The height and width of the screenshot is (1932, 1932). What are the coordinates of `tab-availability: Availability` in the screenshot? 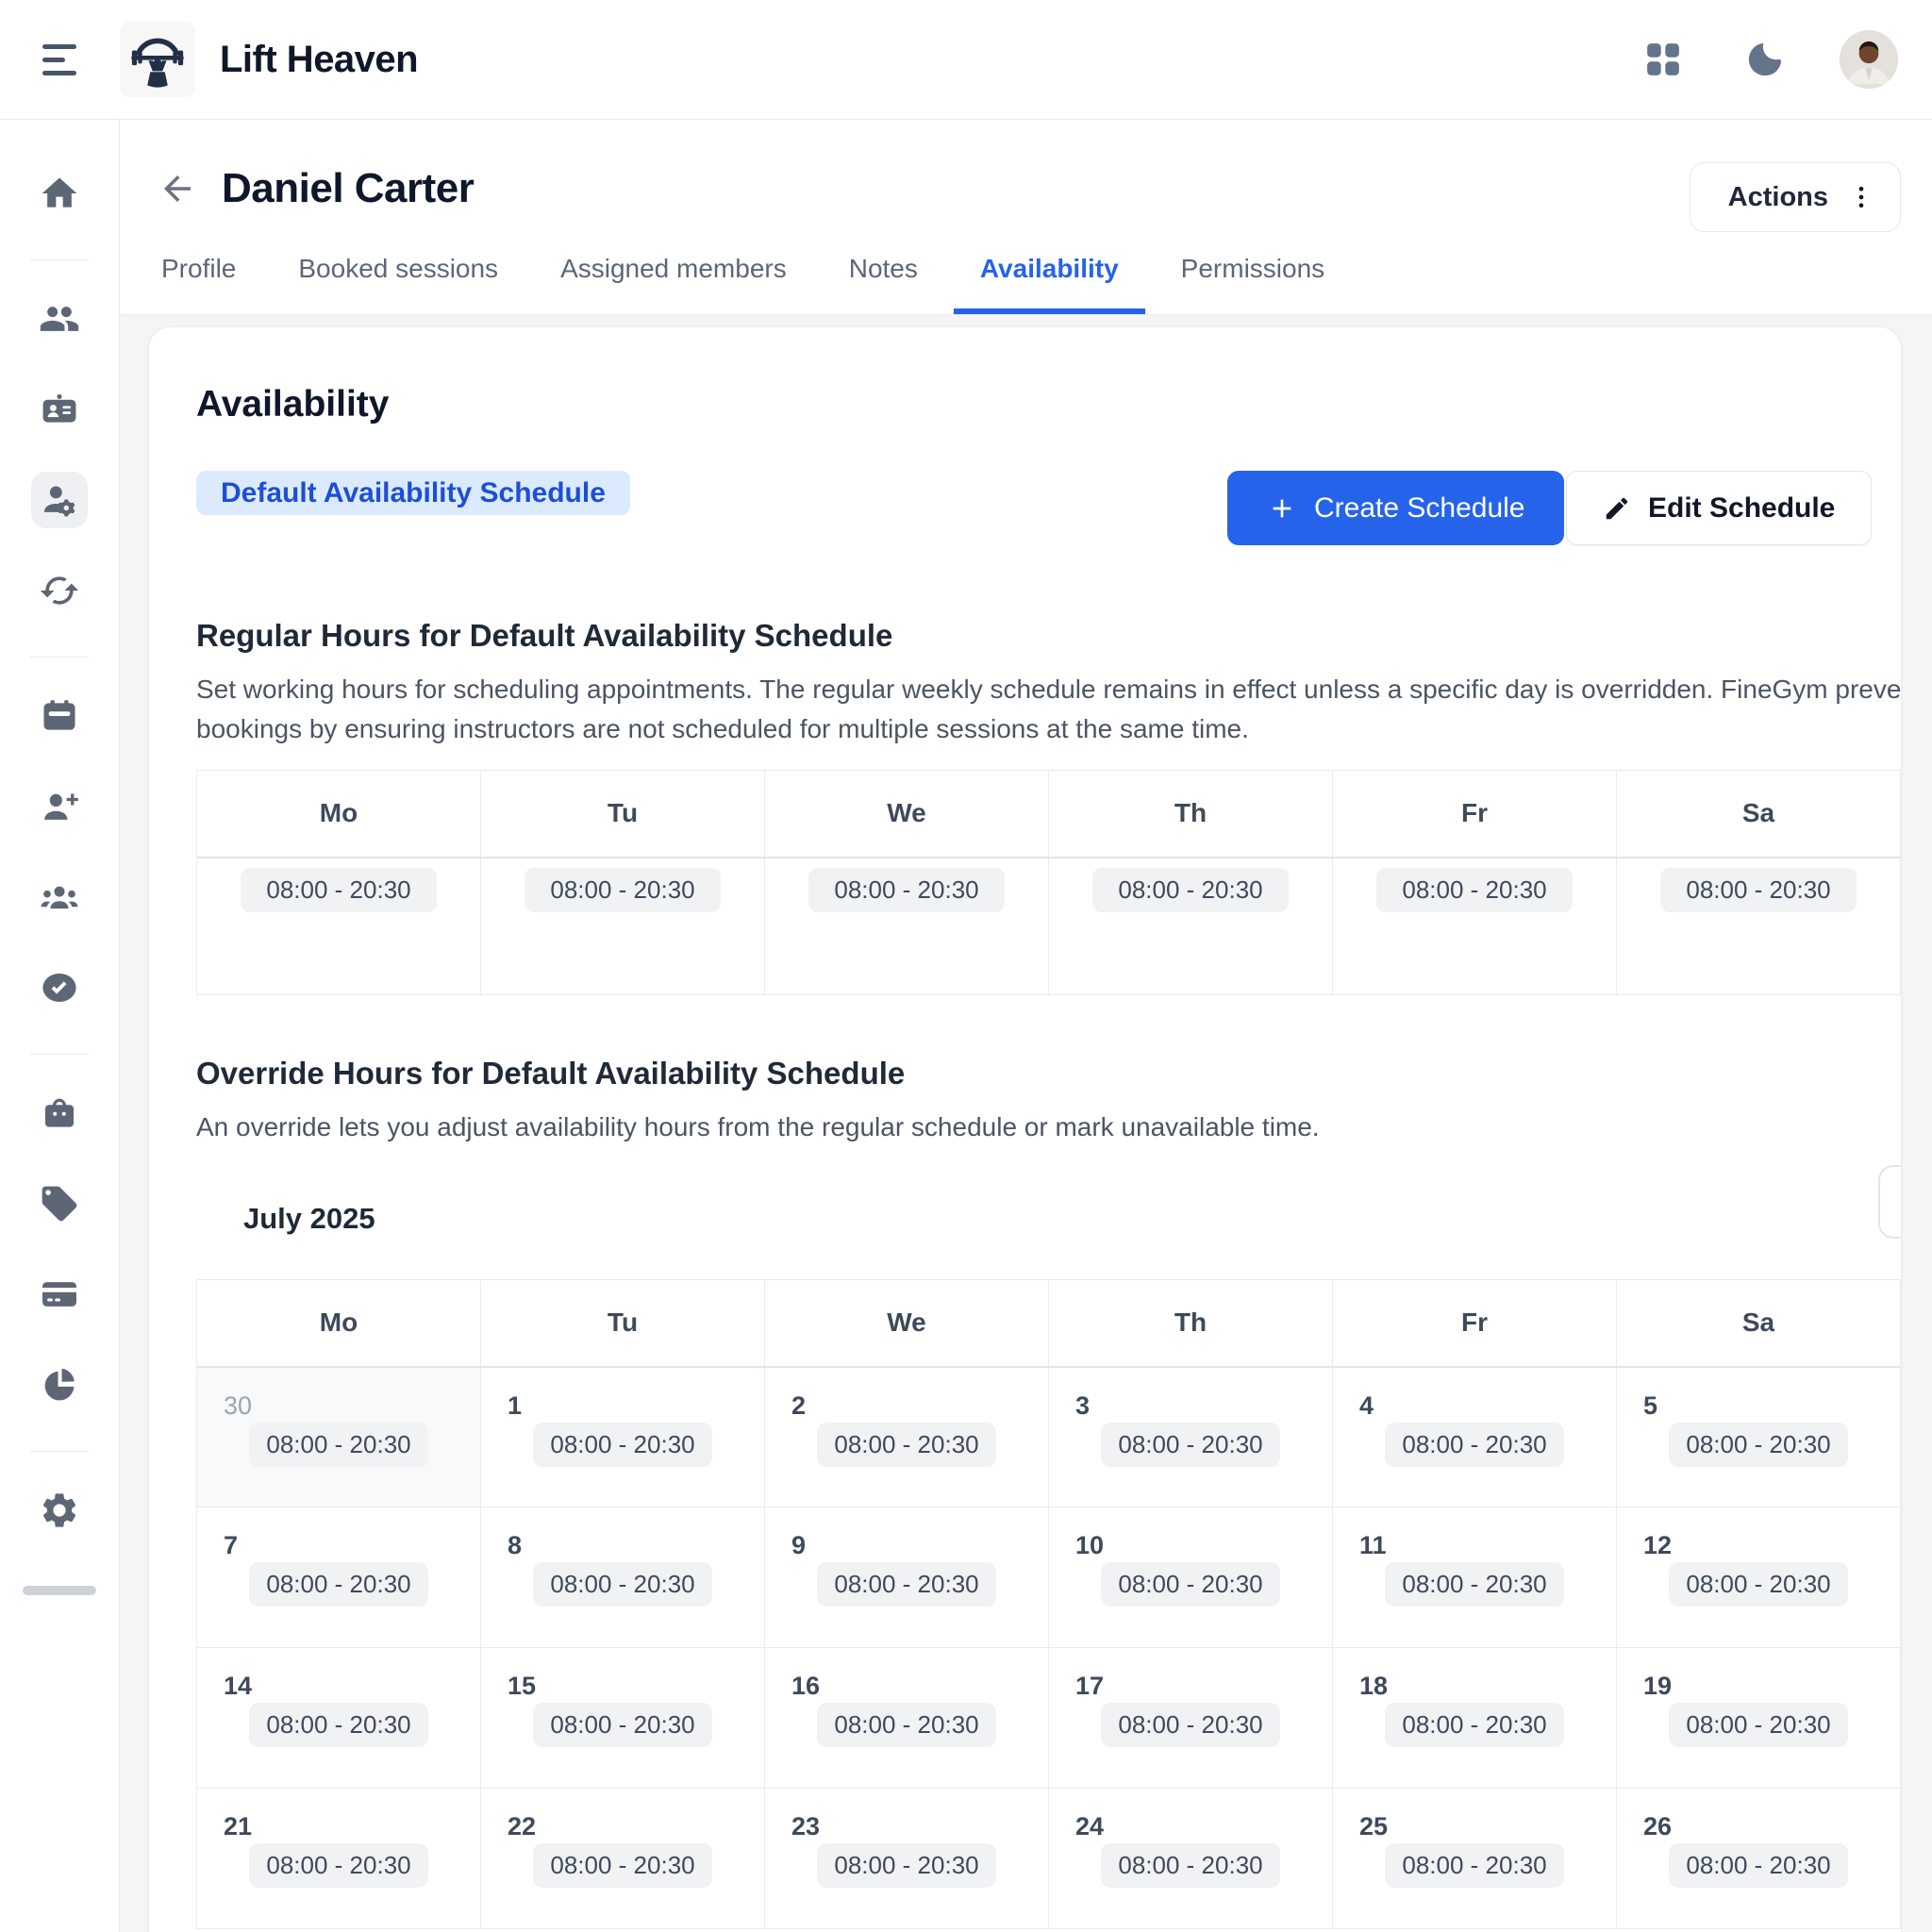 It's located at (1049, 284).